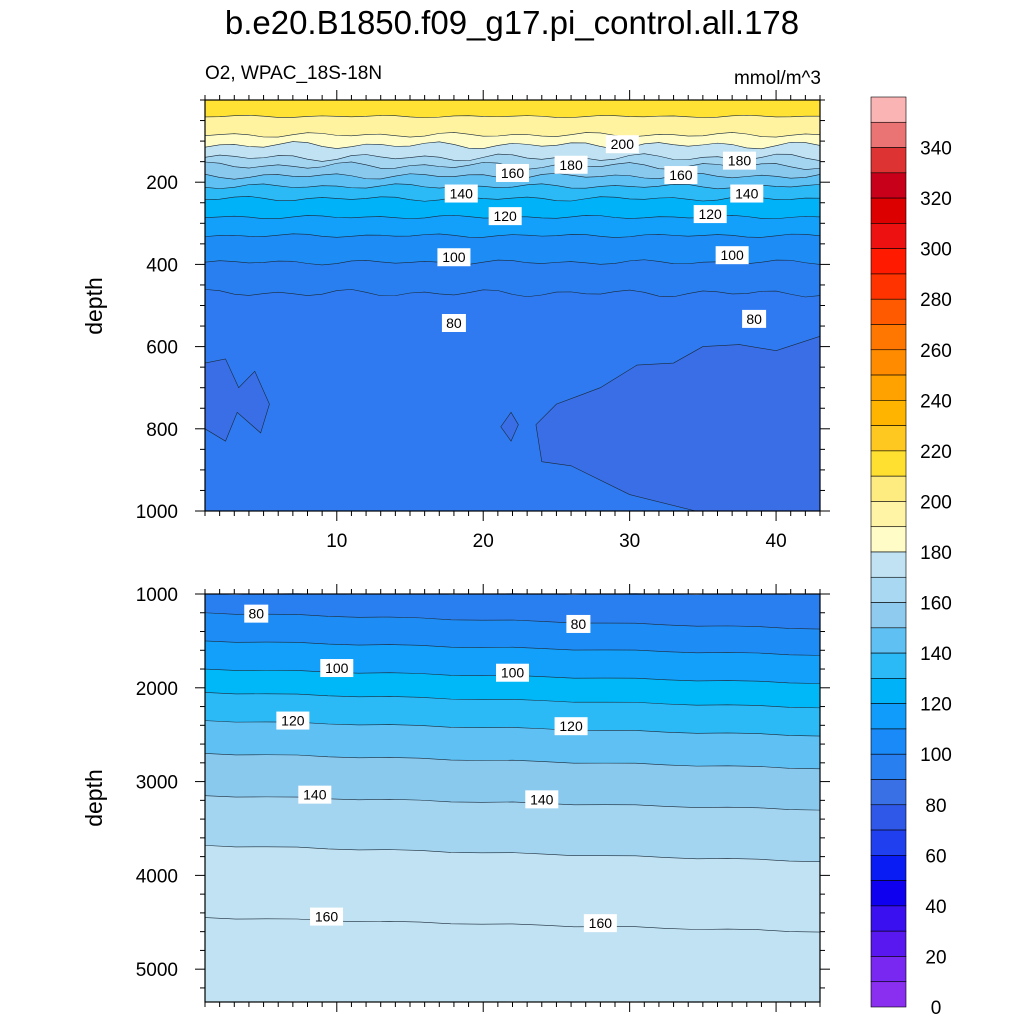 The width and height of the screenshot is (1024, 1024). What do you see at coordinates (935, 957) in the screenshot?
I see `colorbar-label: 20` at bounding box center [935, 957].